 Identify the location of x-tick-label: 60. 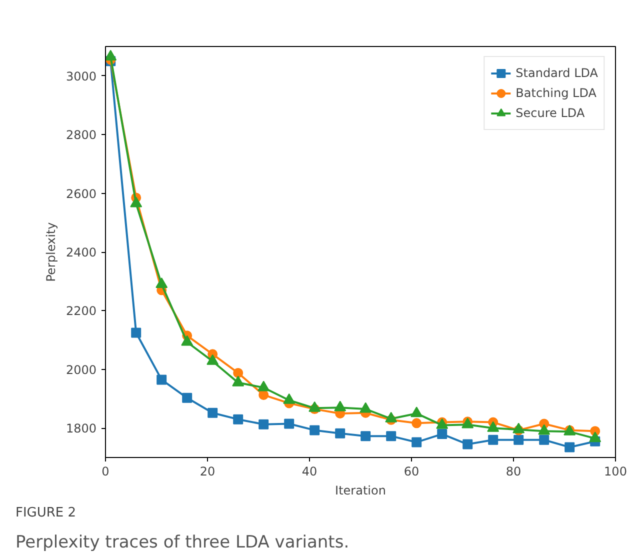
(412, 471).